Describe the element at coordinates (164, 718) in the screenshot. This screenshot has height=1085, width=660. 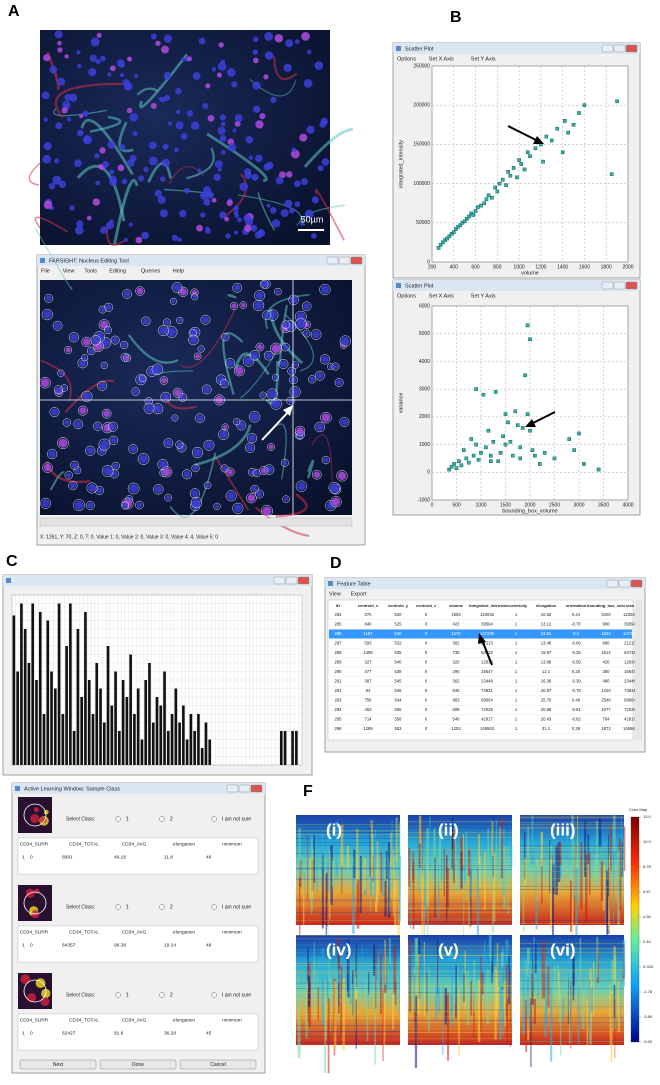
I see `bar` at that location.